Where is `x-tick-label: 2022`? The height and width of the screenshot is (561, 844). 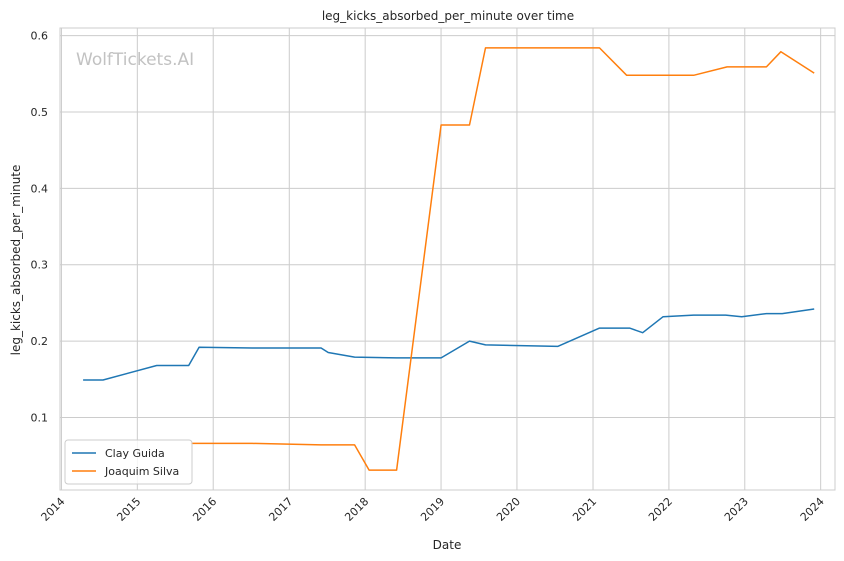
x-tick-label: 2022 is located at coordinates (660, 509).